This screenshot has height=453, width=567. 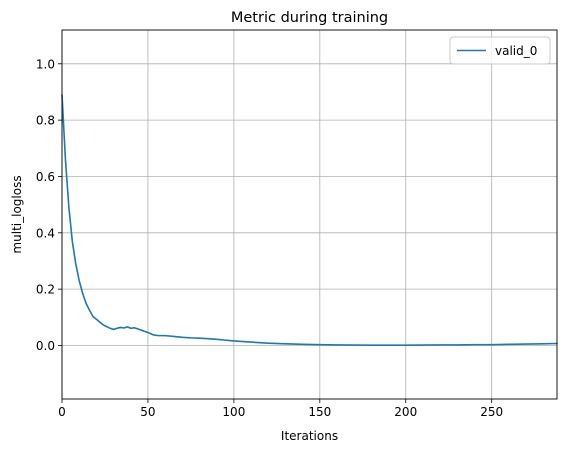 What do you see at coordinates (309, 436) in the screenshot?
I see `x-axis-label: Iterations` at bounding box center [309, 436].